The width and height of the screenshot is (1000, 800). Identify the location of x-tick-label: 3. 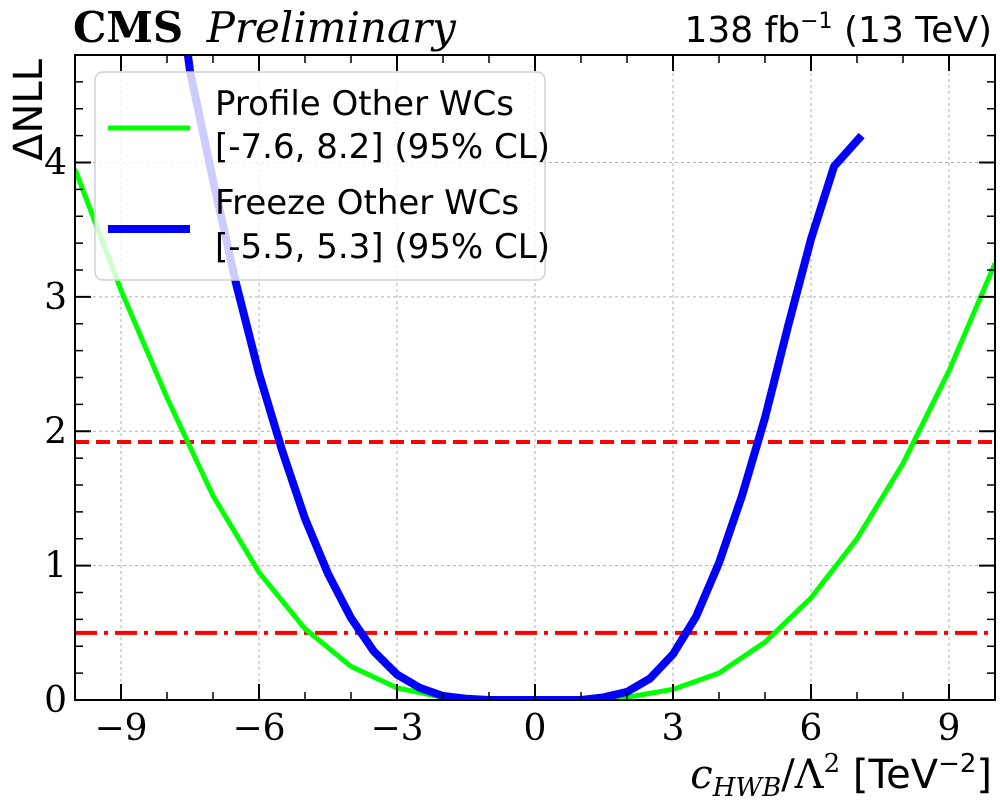
(673, 728).